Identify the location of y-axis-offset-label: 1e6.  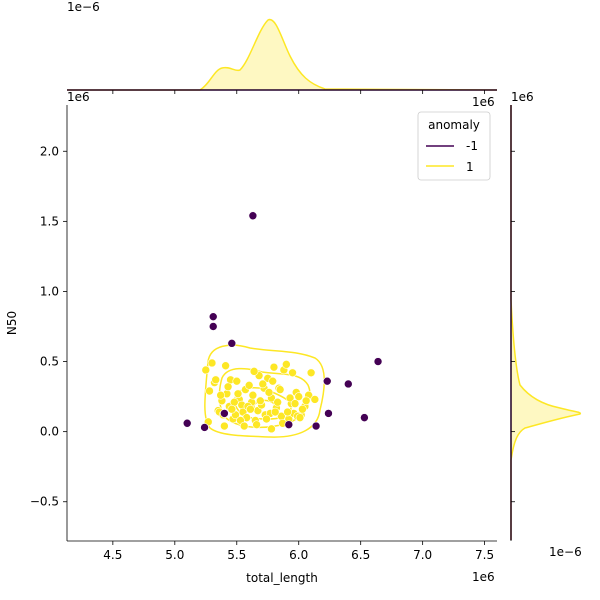
(78, 97).